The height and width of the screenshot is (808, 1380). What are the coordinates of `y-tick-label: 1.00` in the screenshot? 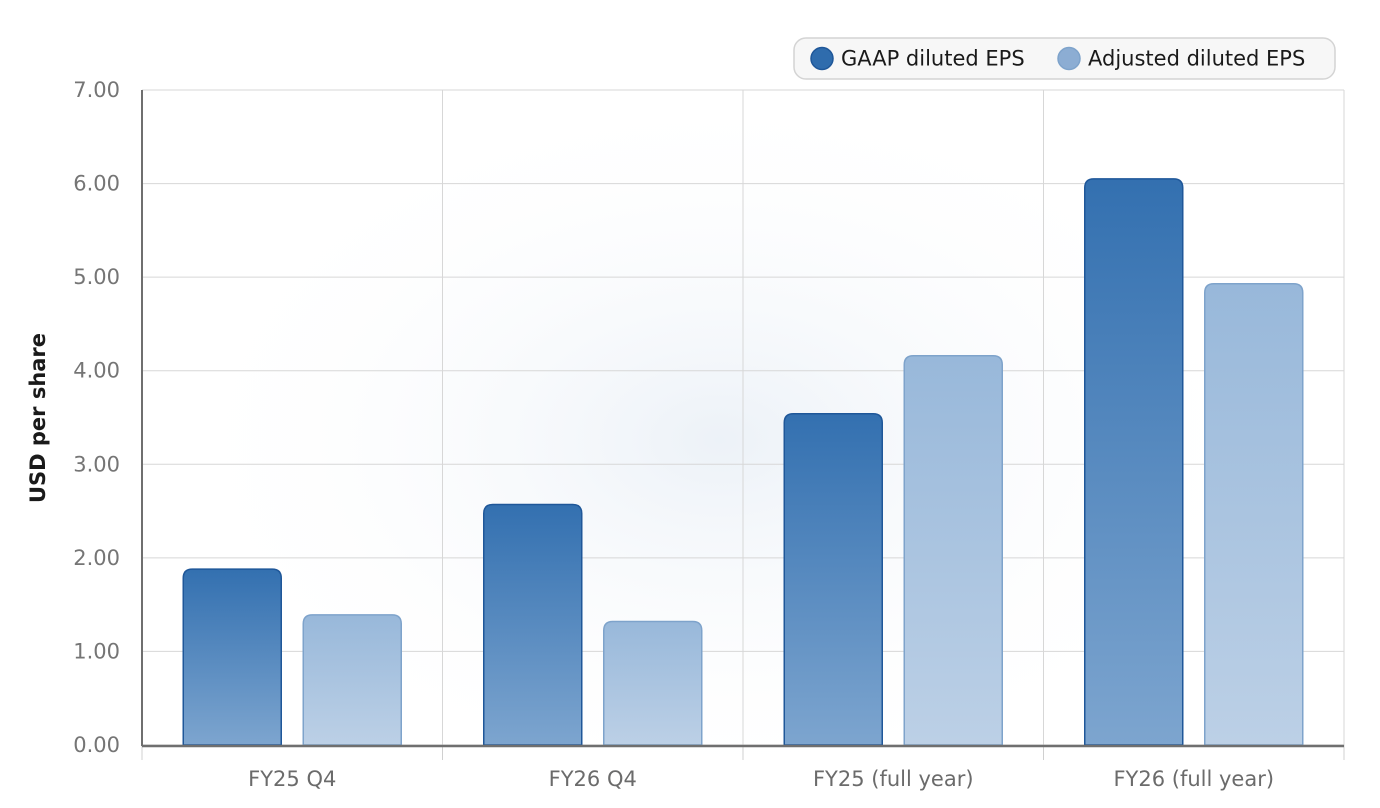 It's located at (96, 651).